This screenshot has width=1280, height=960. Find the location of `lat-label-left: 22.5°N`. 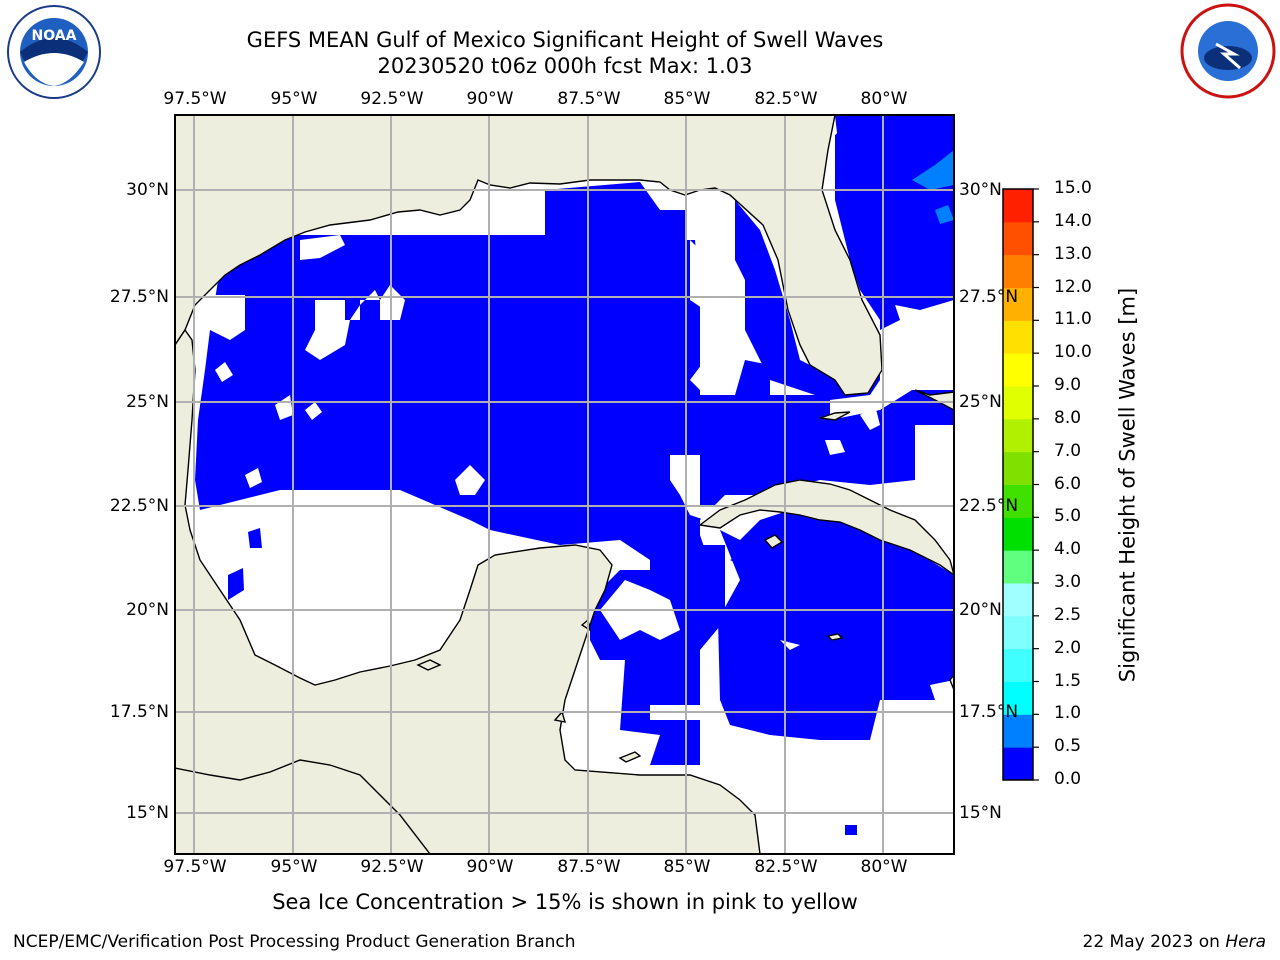

lat-label-left: 22.5°N is located at coordinates (139, 506).